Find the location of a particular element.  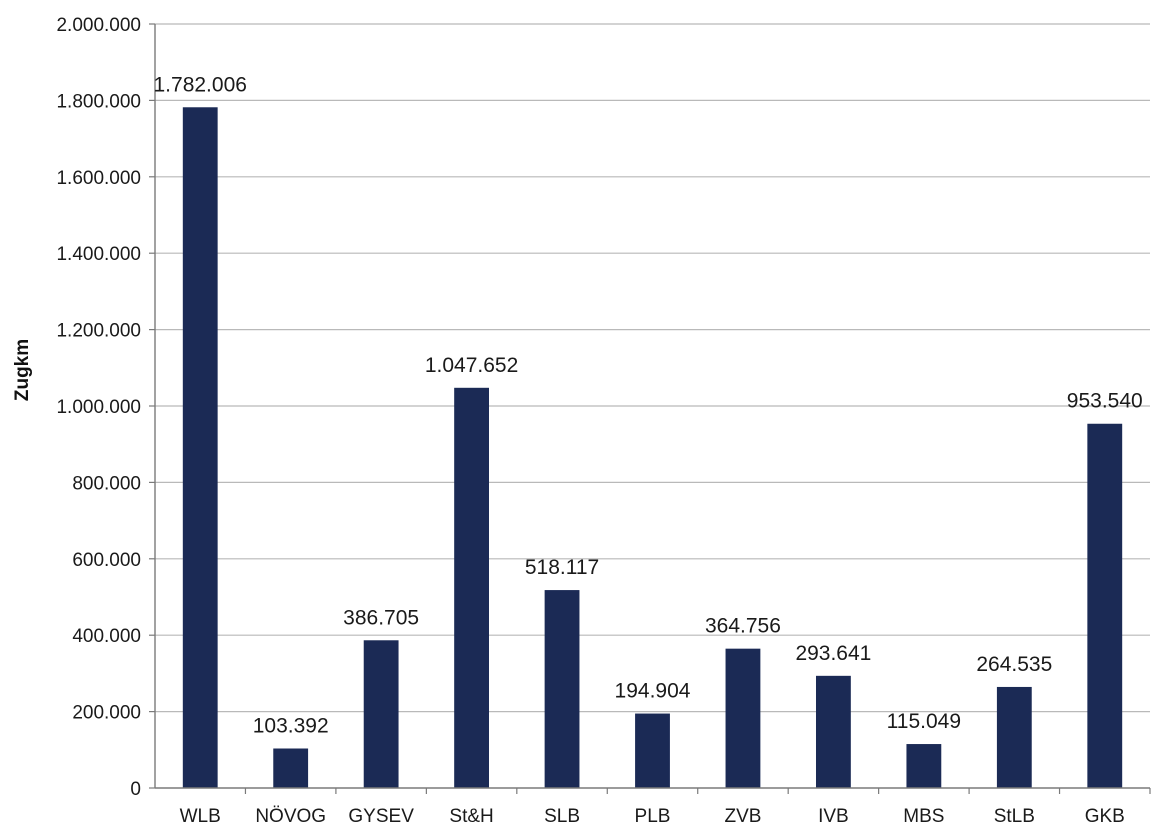

data-label: 953.540 is located at coordinates (1105, 401).